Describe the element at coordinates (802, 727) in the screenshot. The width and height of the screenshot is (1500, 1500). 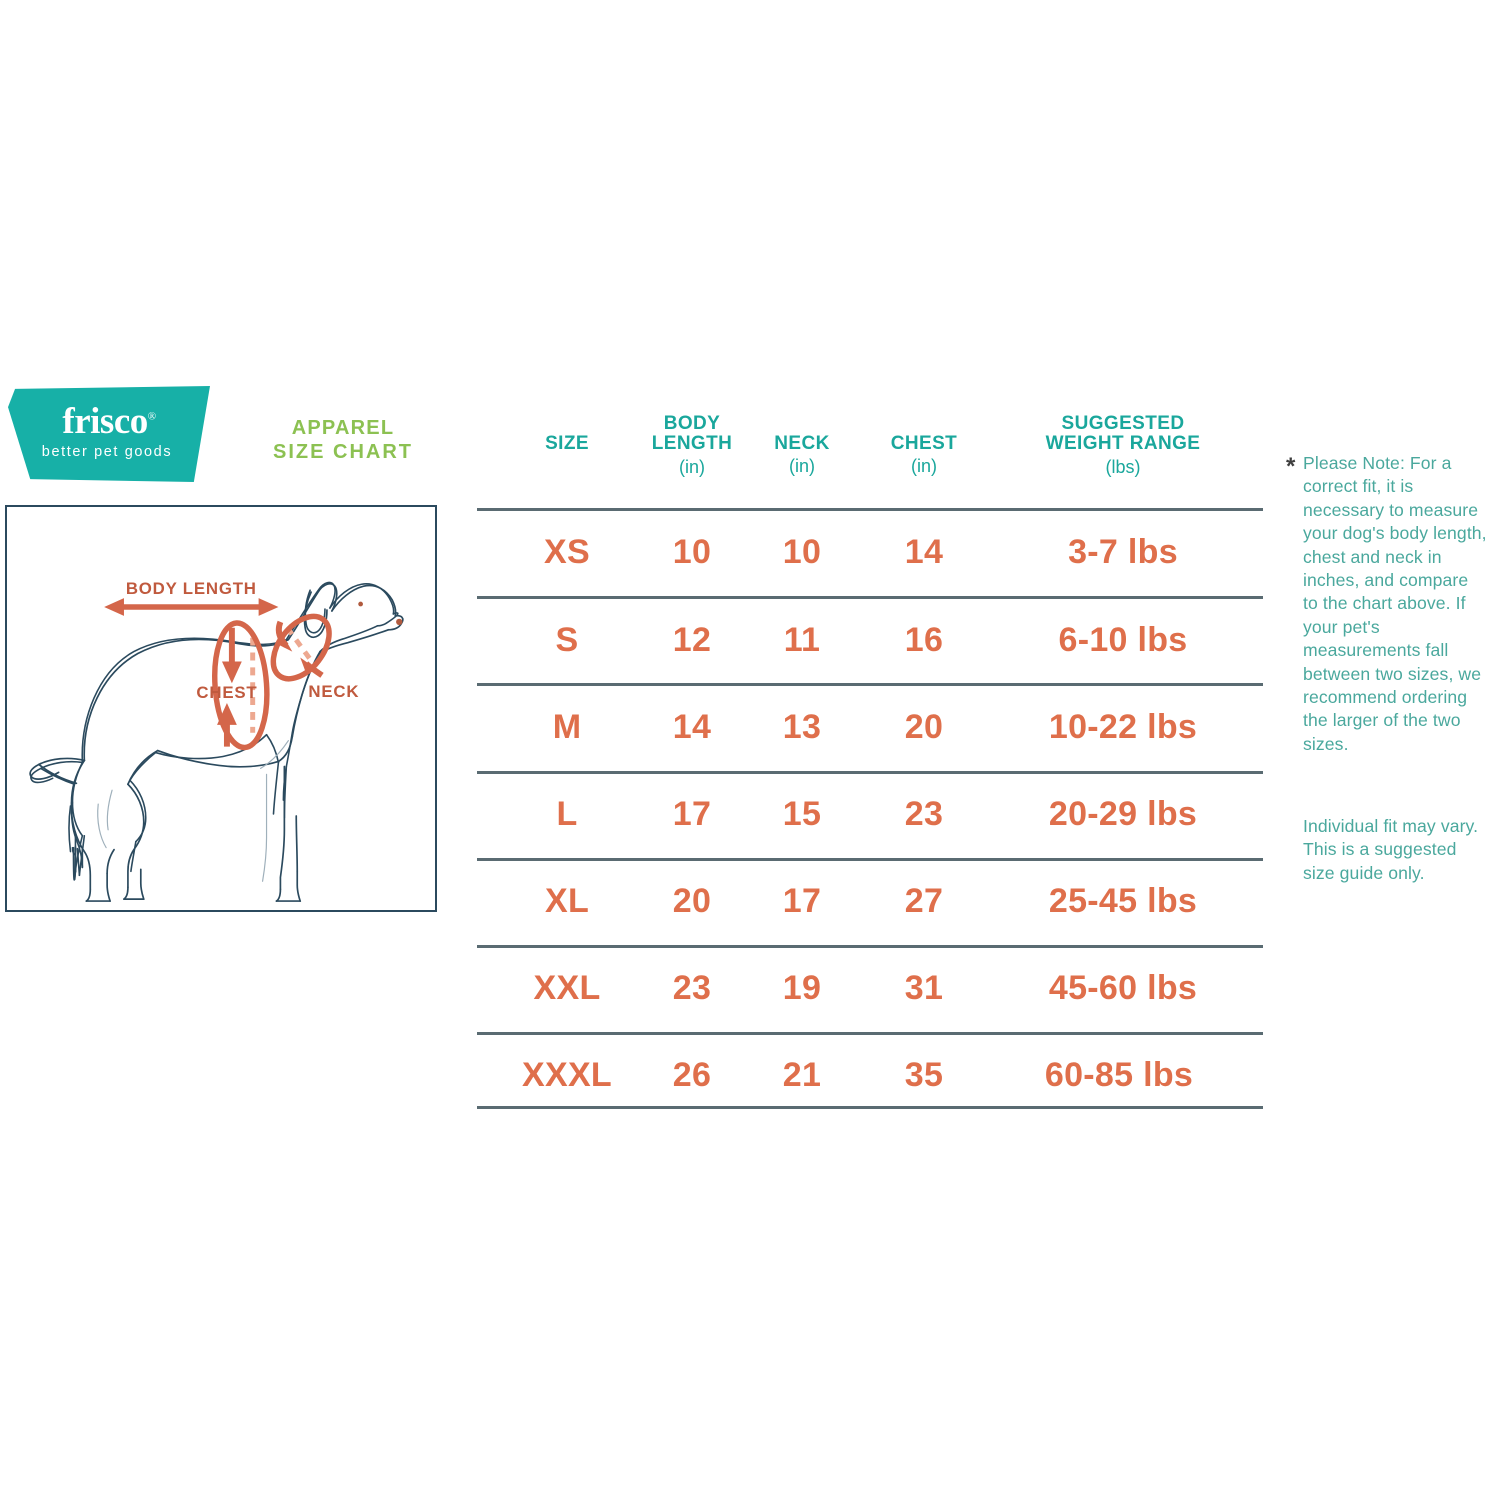
I see `cell-neck: 13` at that location.